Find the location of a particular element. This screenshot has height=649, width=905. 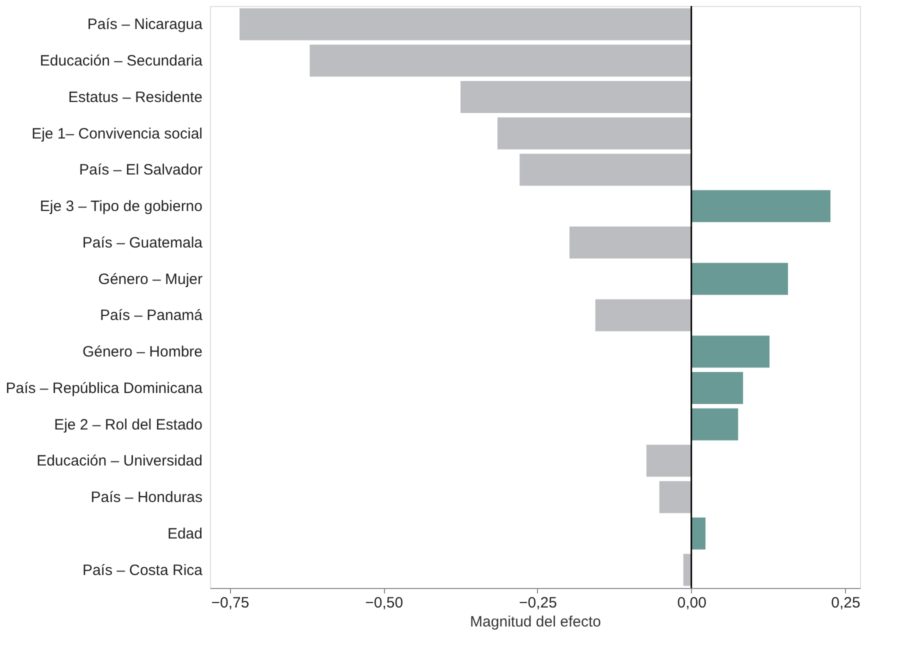

y-tick-label: Género – Mujer is located at coordinates (150, 279).